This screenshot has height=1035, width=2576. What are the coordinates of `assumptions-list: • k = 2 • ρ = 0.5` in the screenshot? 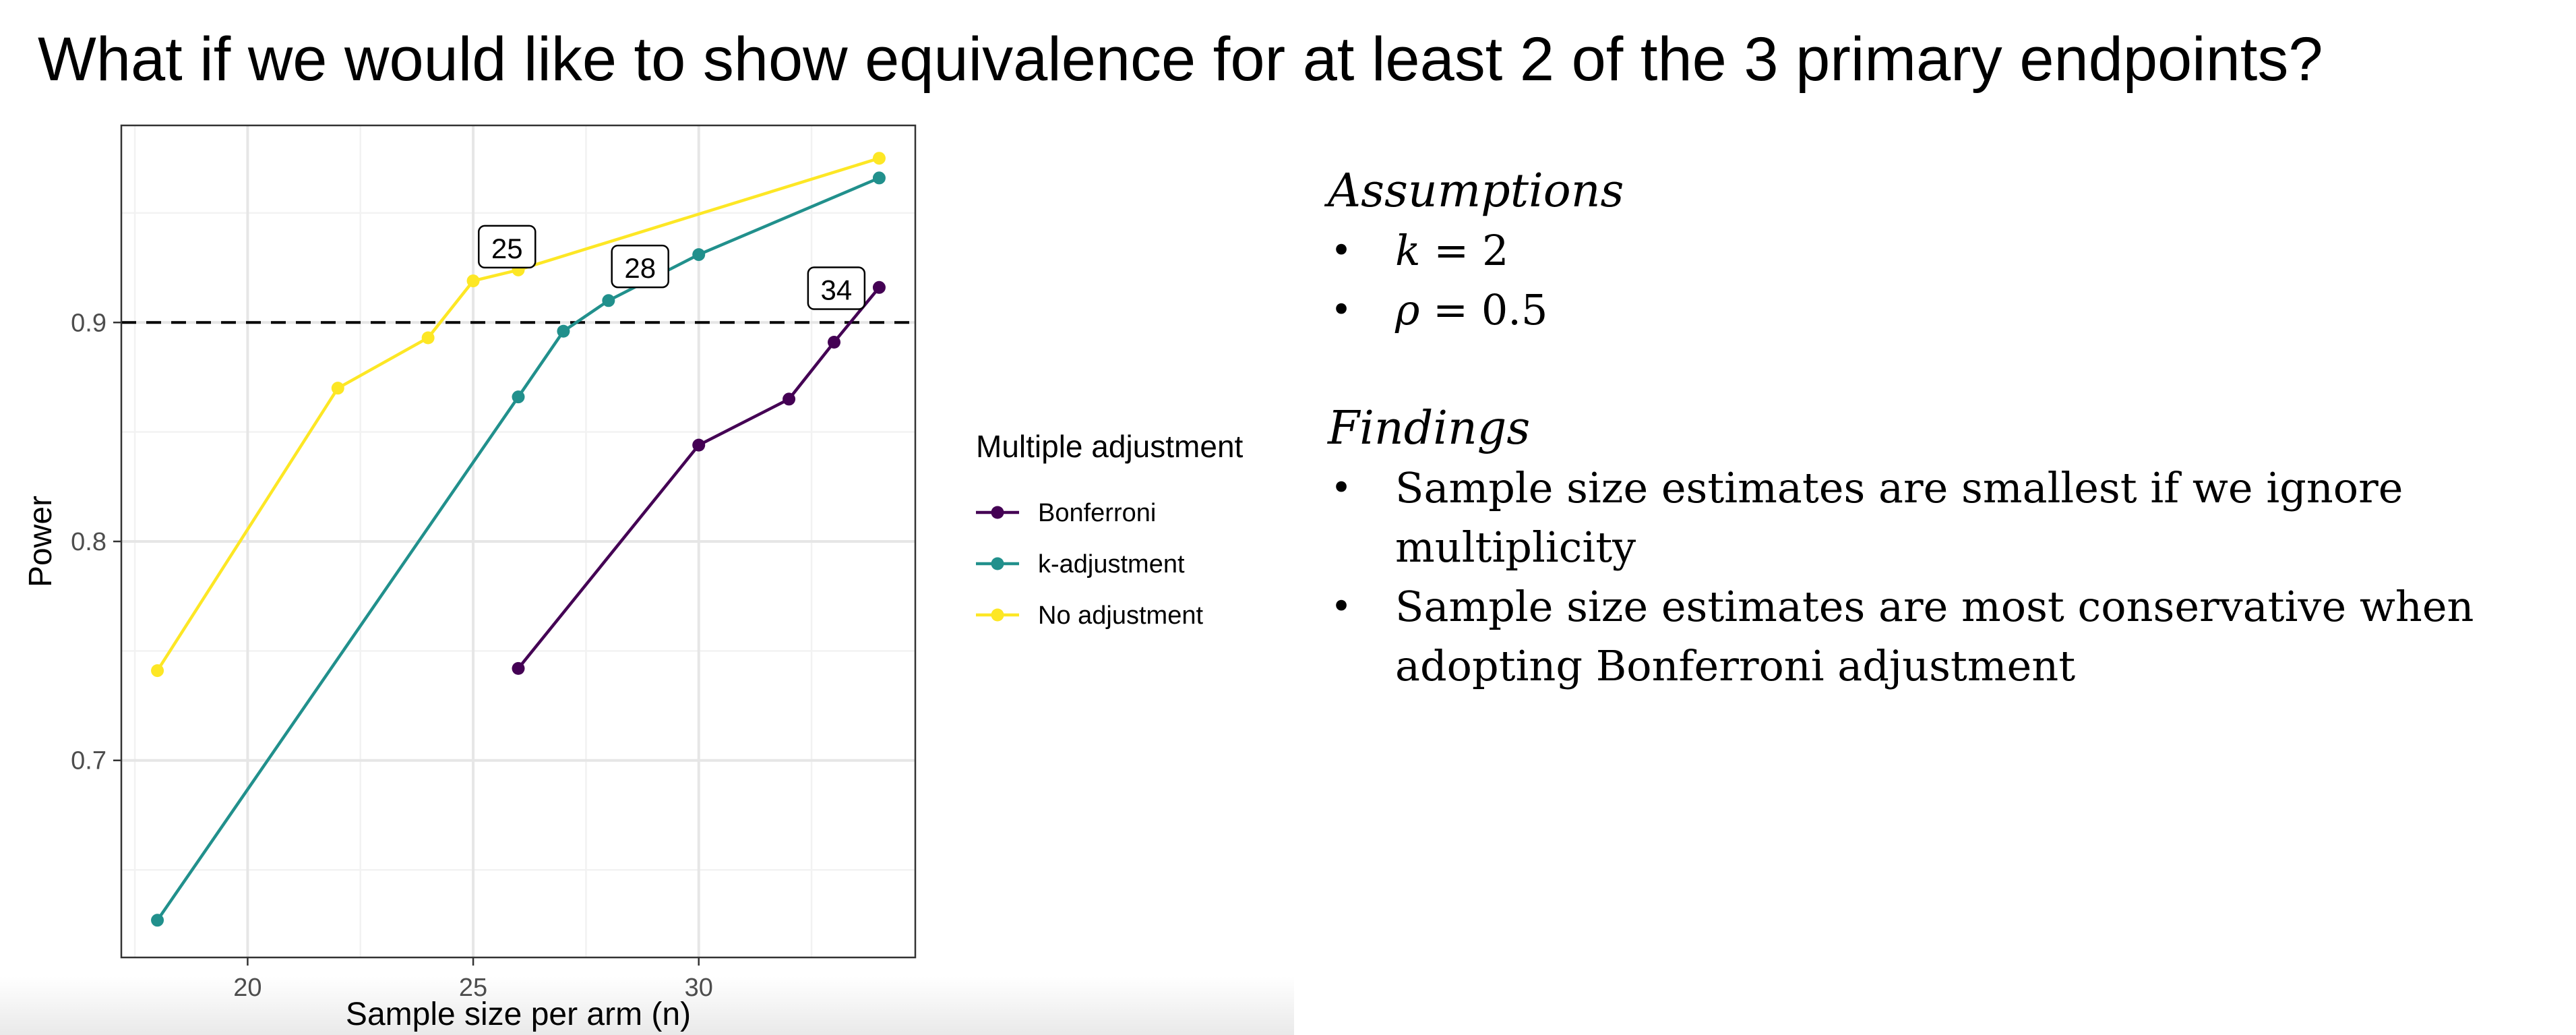 It's located at (1935, 280).